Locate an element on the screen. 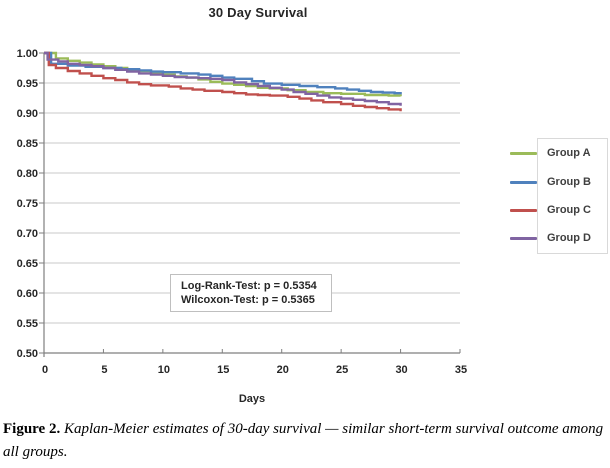 This screenshot has width=610, height=468. log-rank-test-value: Log-Rank-Test: p = 0.5354 is located at coordinates (249, 286).